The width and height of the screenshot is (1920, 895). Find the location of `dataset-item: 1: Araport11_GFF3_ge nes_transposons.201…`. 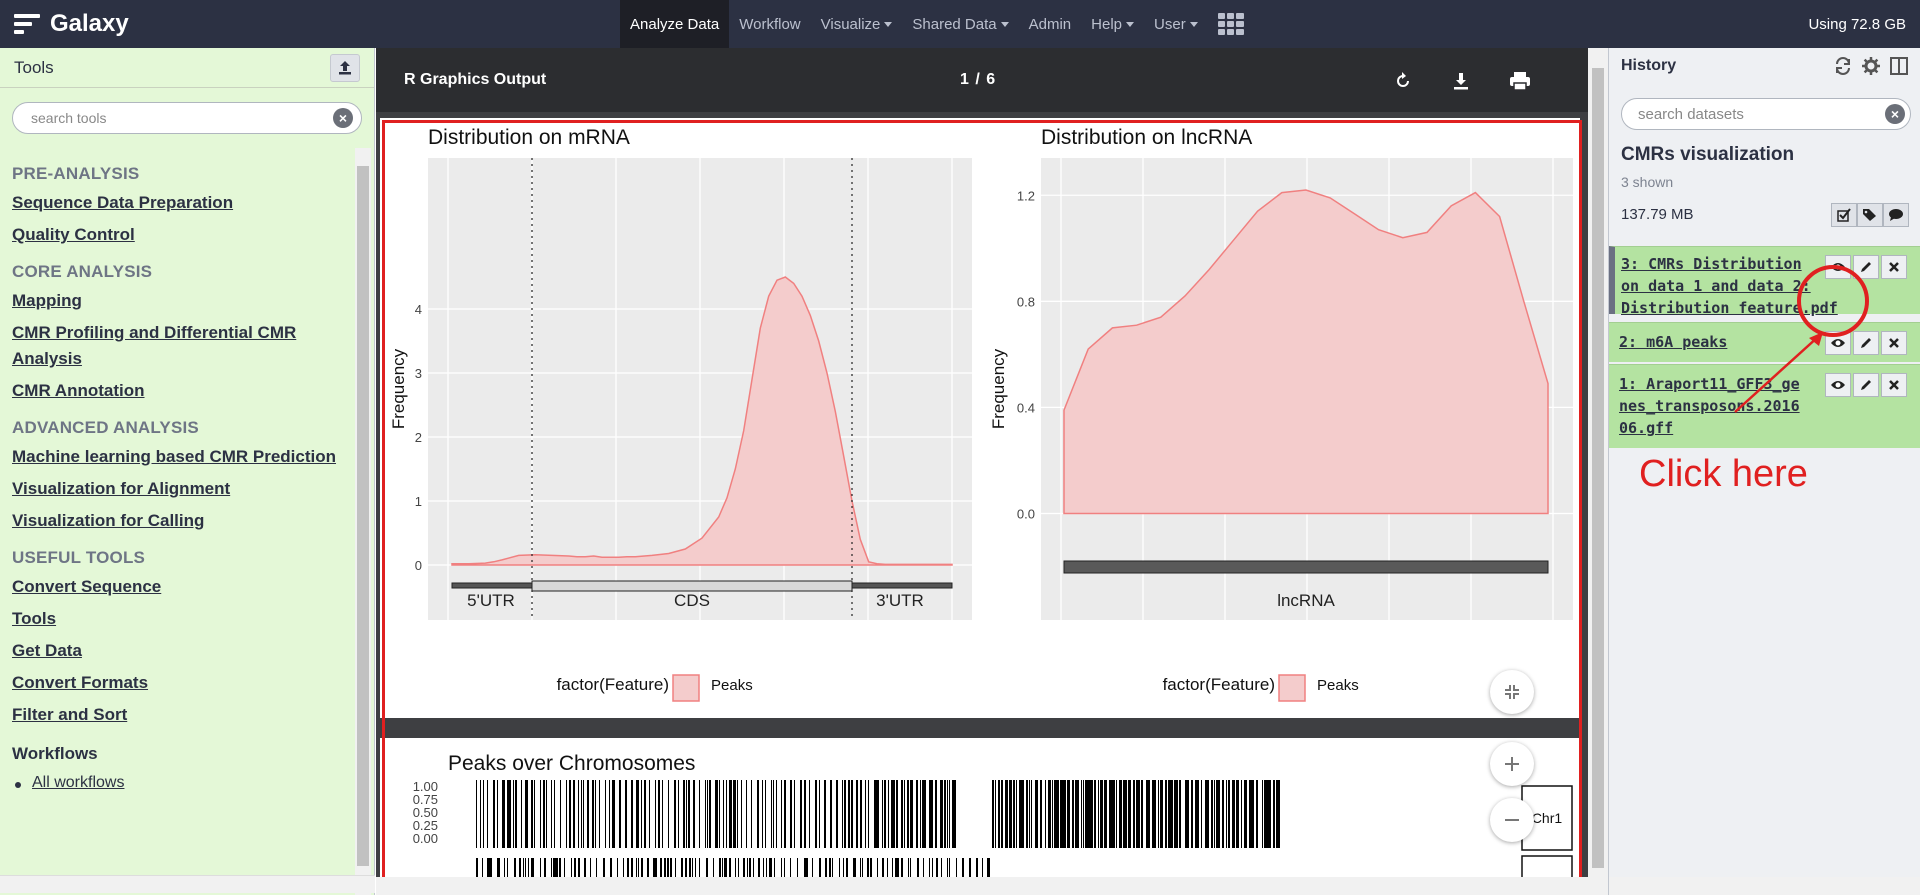

dataset-item: 1: Araport11_GFF3_ge nes_transposons.201… is located at coordinates (1764, 406).